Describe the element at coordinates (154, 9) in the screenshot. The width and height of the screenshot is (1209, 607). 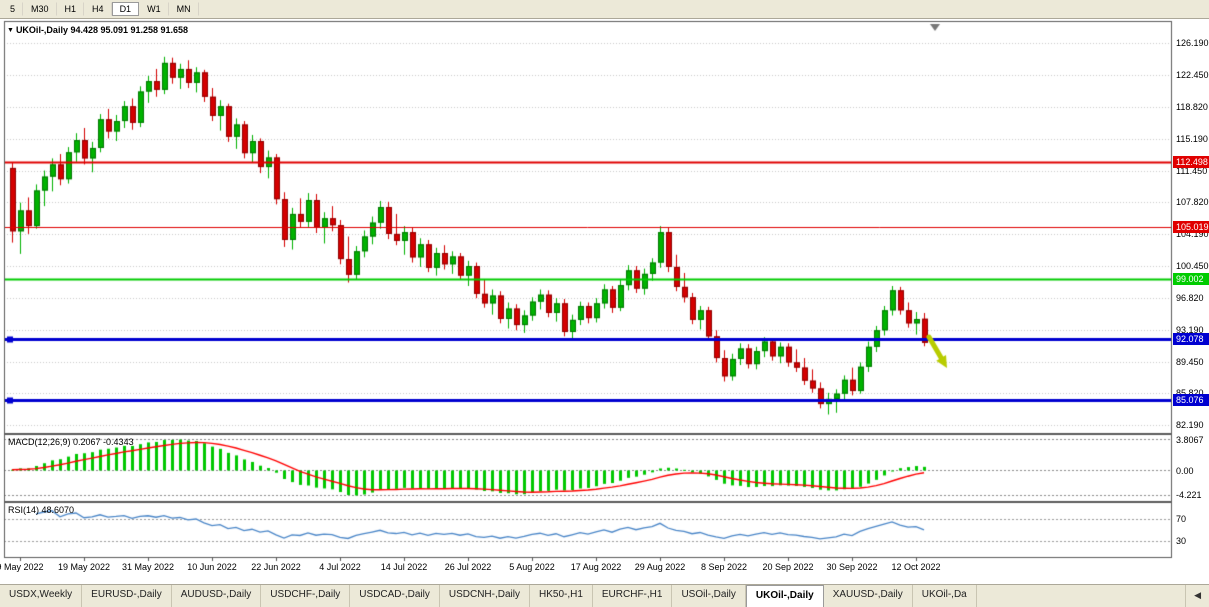
I see `timeframe-button-w1: W1` at that location.